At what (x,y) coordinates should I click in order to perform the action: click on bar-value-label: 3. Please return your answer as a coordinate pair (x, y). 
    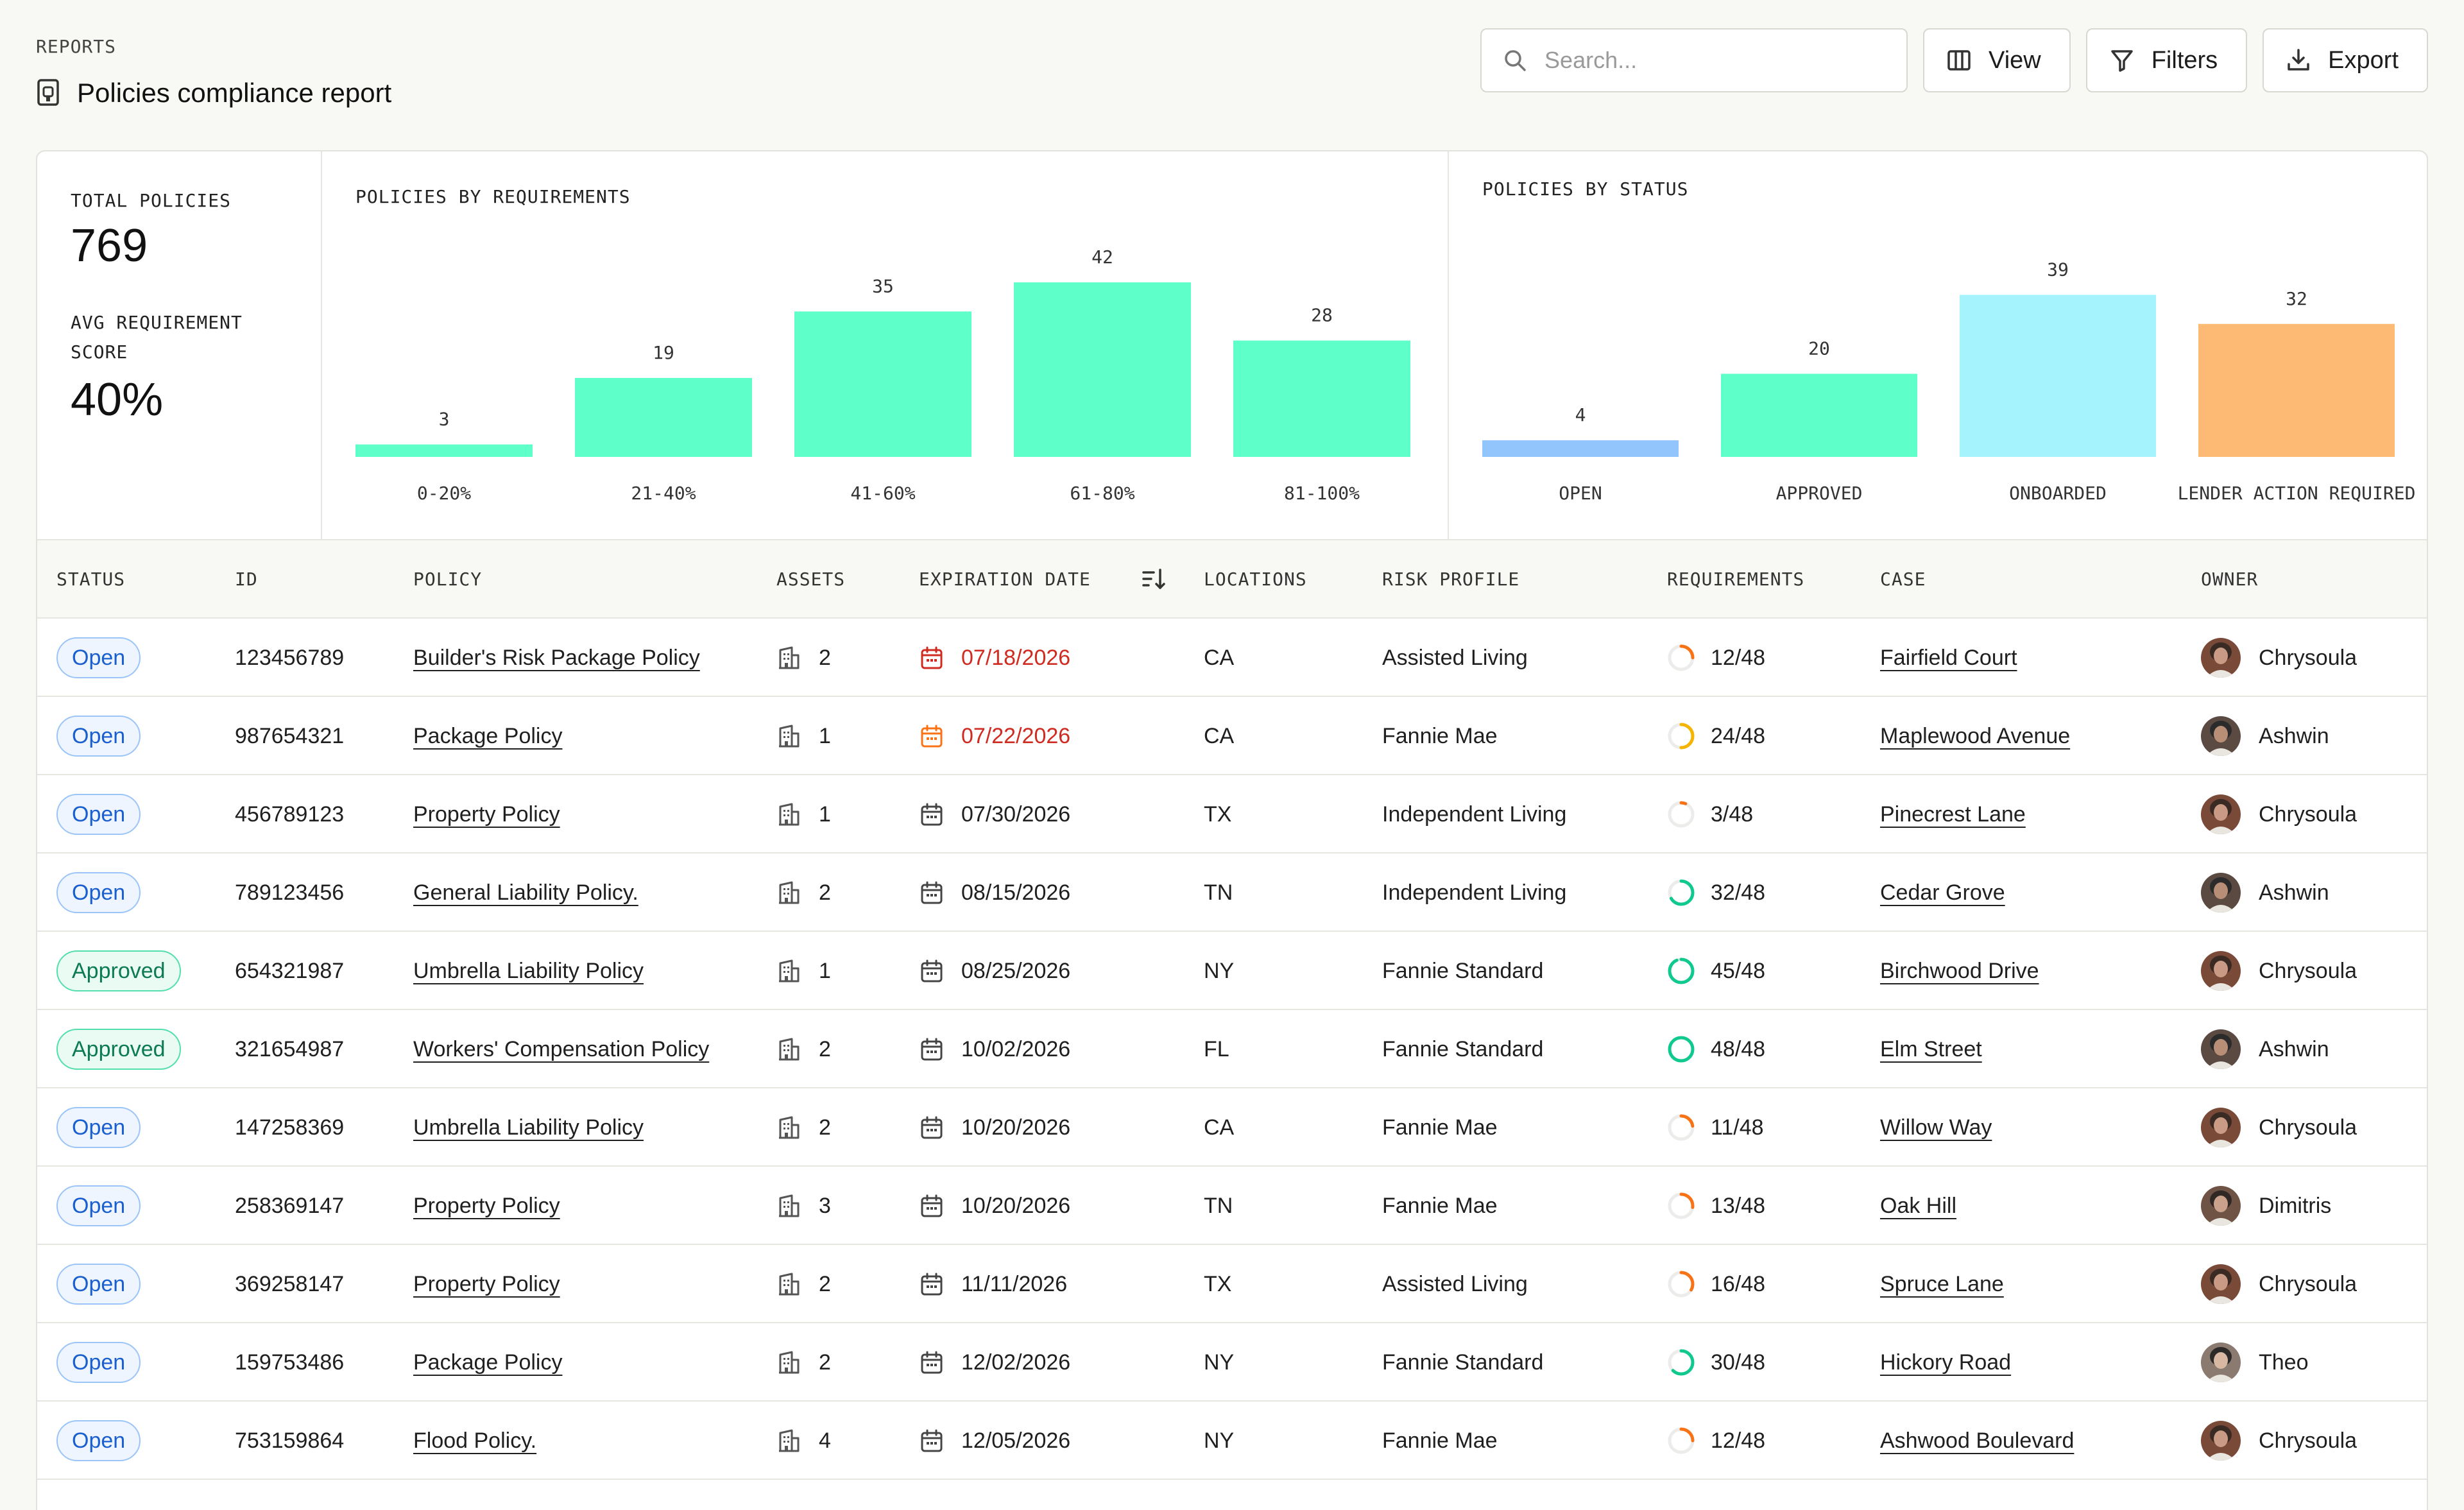
    Looking at the image, I should click on (445, 419).